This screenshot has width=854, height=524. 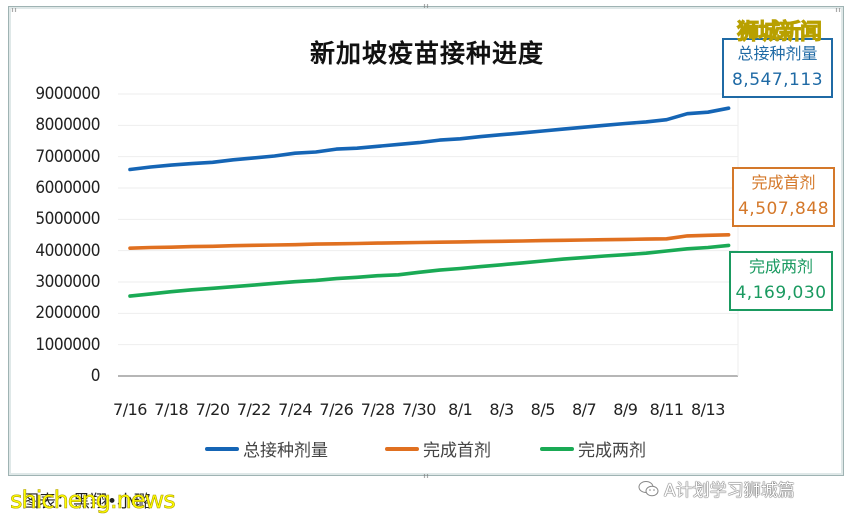 What do you see at coordinates (429, 139) in the screenshot?
I see `series-line-total` at bounding box center [429, 139].